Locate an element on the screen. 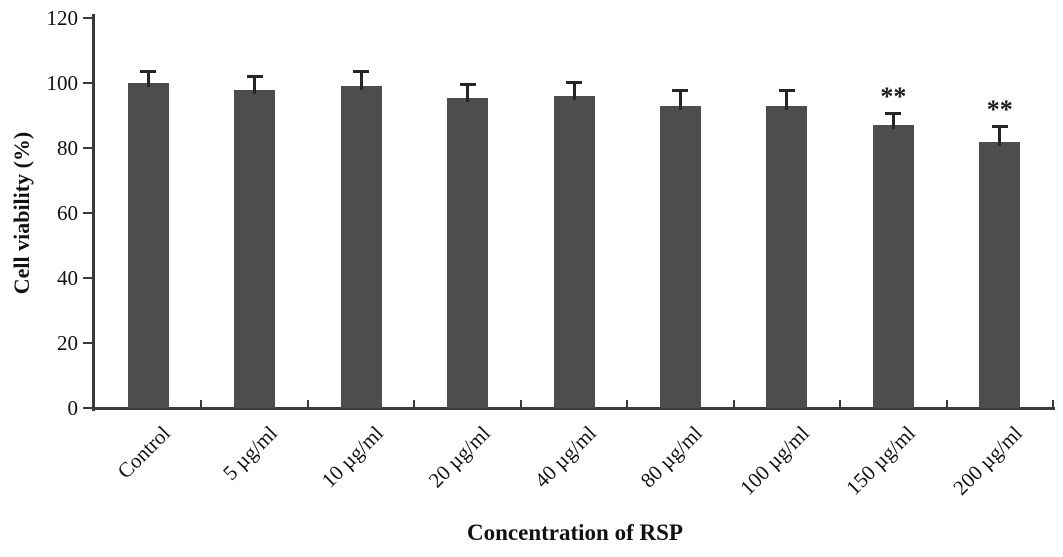 The image size is (1063, 557). y-tick-label: 20 is located at coordinates (67, 343).